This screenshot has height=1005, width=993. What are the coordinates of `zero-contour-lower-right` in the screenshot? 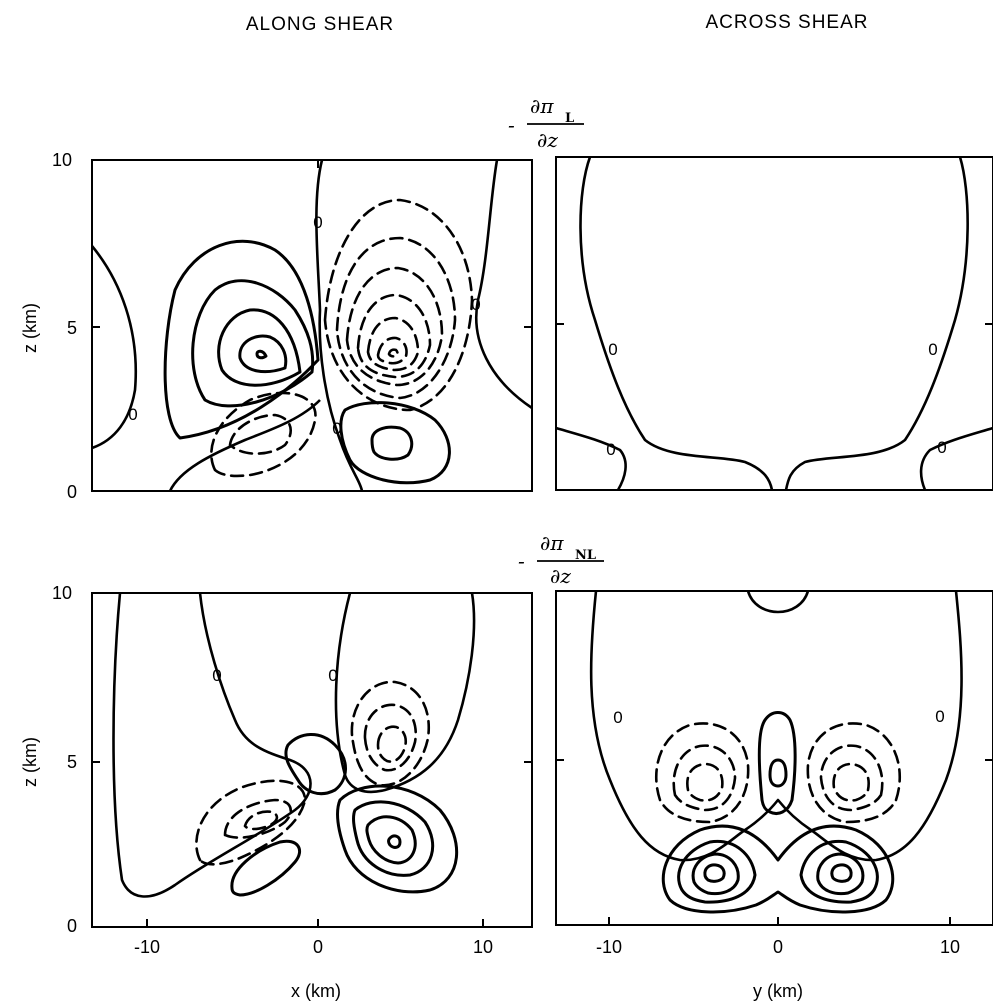 It's located at (956, 458).